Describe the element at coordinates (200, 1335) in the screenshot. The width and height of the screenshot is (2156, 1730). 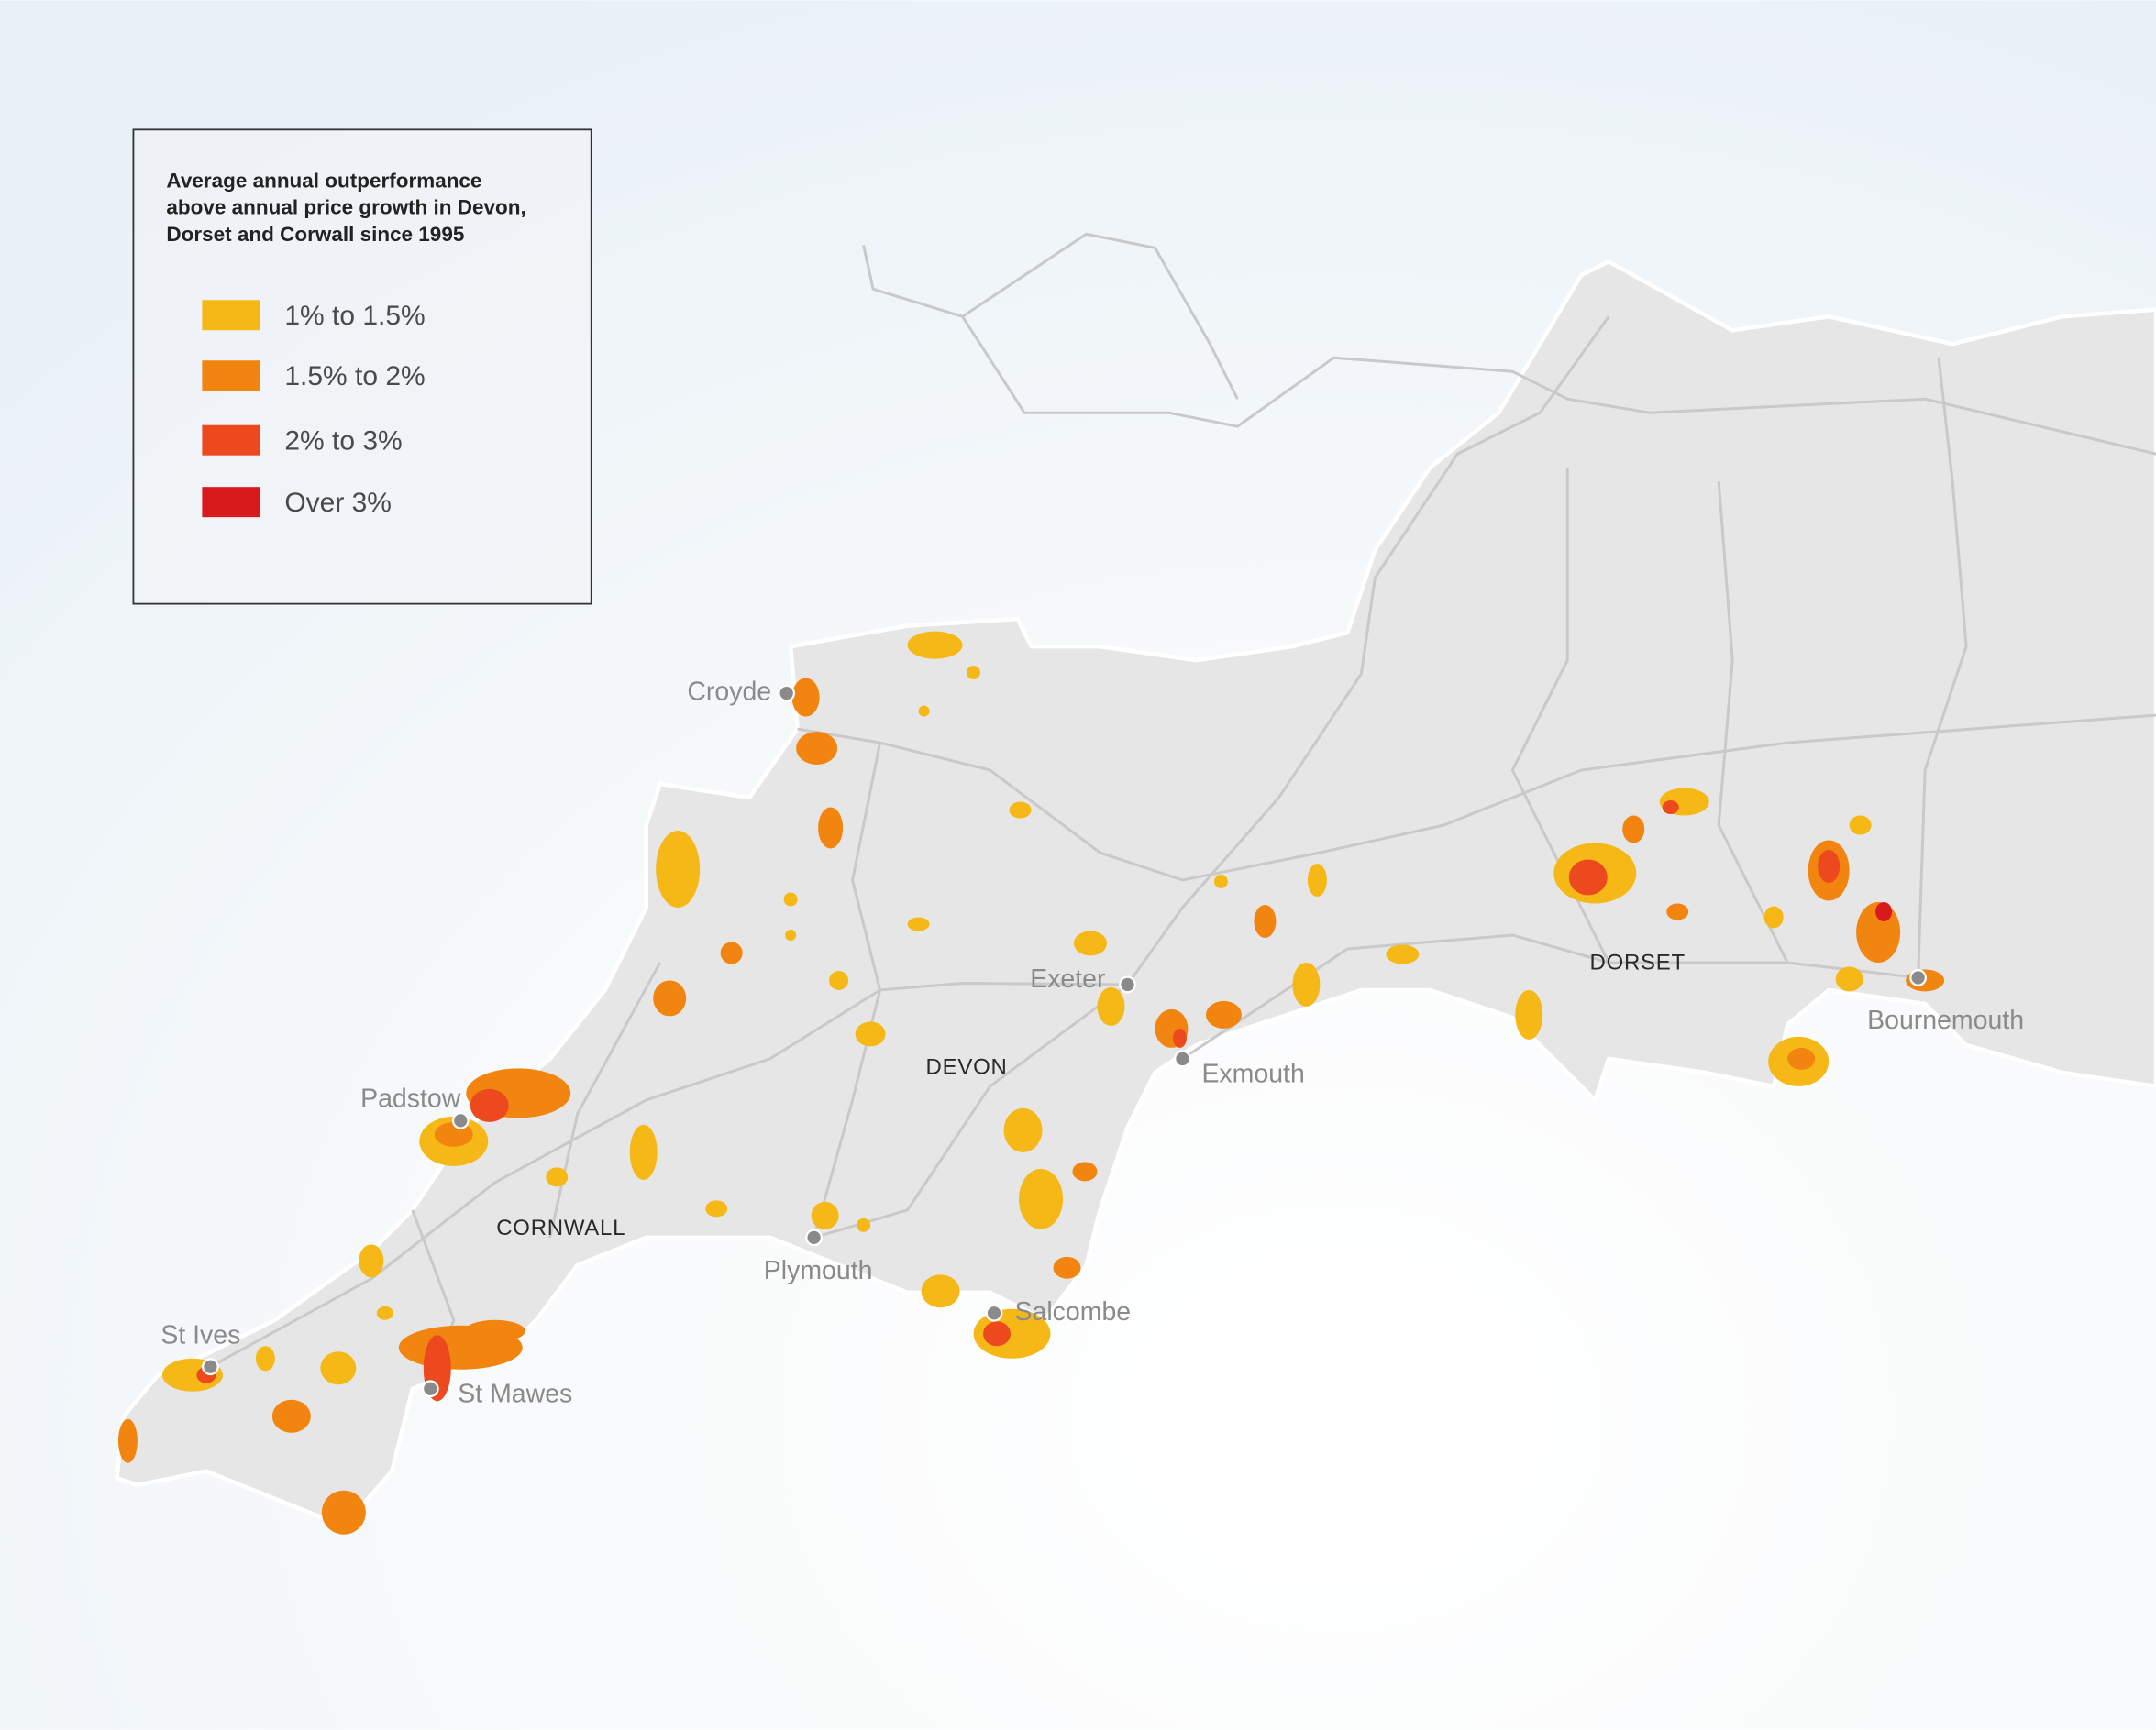
I see `town-label: St Ives` at that location.